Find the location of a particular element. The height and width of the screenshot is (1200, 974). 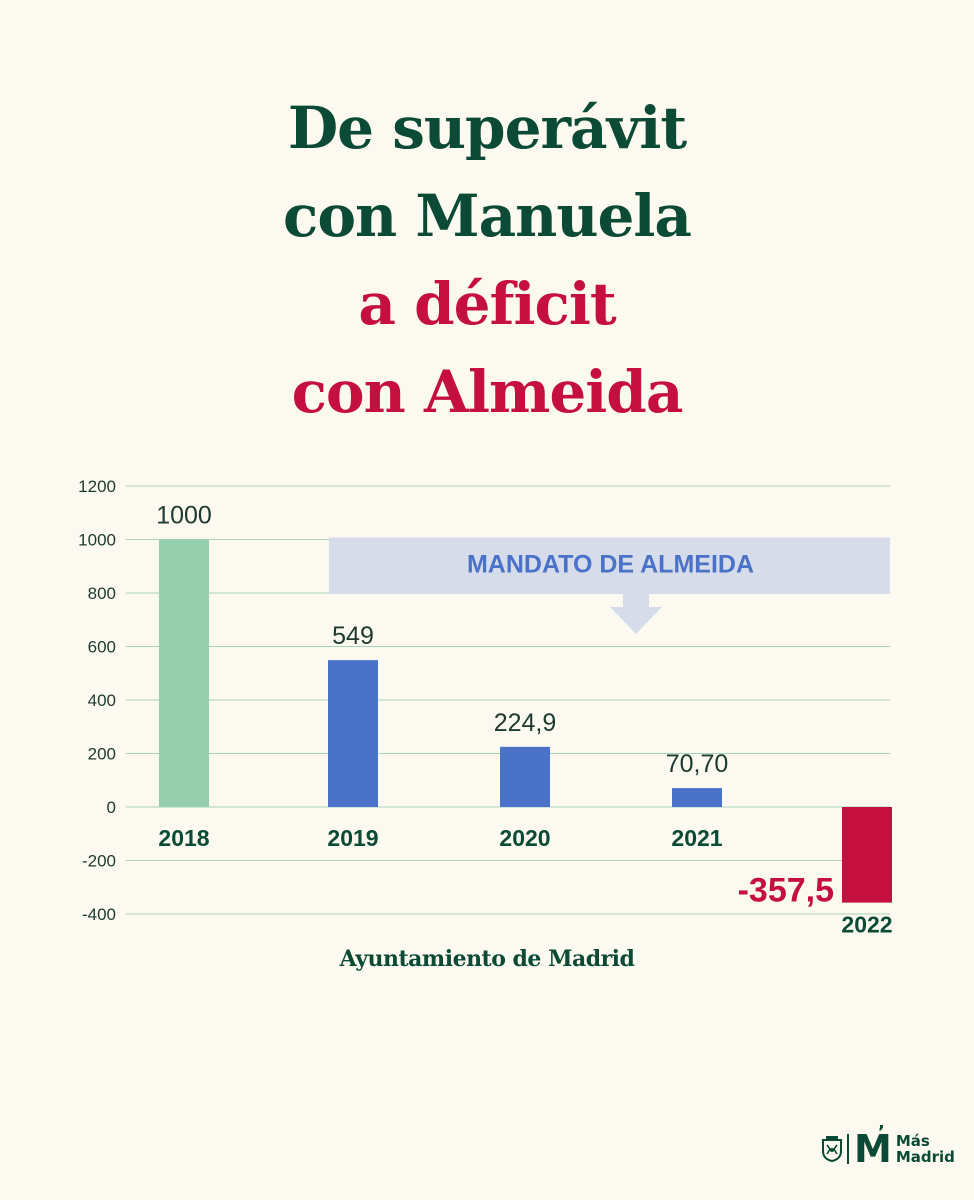

headline-line-2: con Manuela is located at coordinates (487, 216).